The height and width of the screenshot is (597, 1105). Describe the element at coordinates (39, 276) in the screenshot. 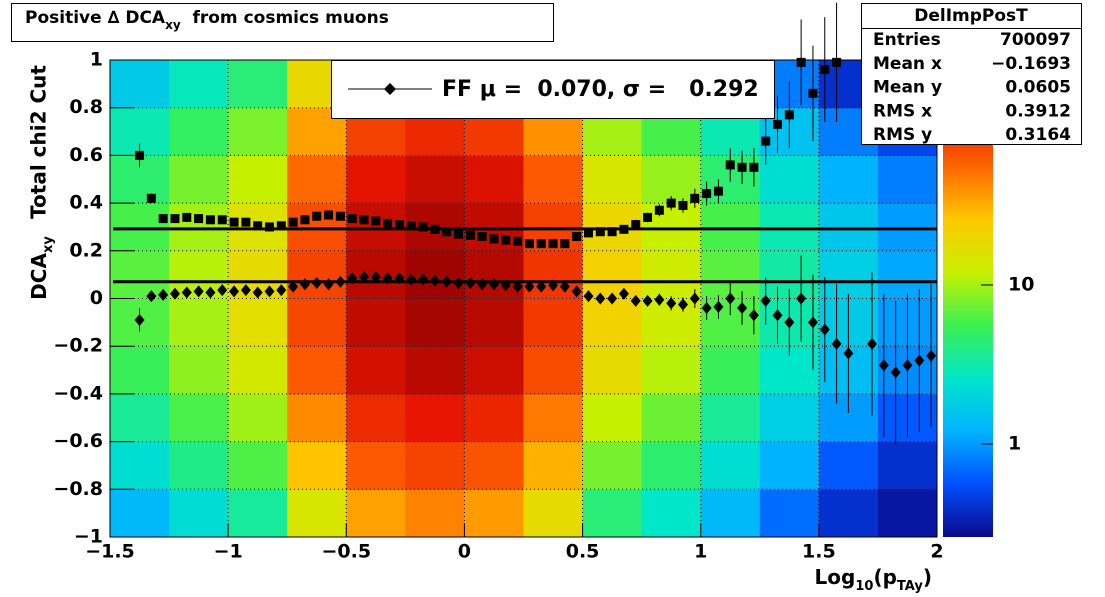

I see `y-title-part: DCA` at that location.